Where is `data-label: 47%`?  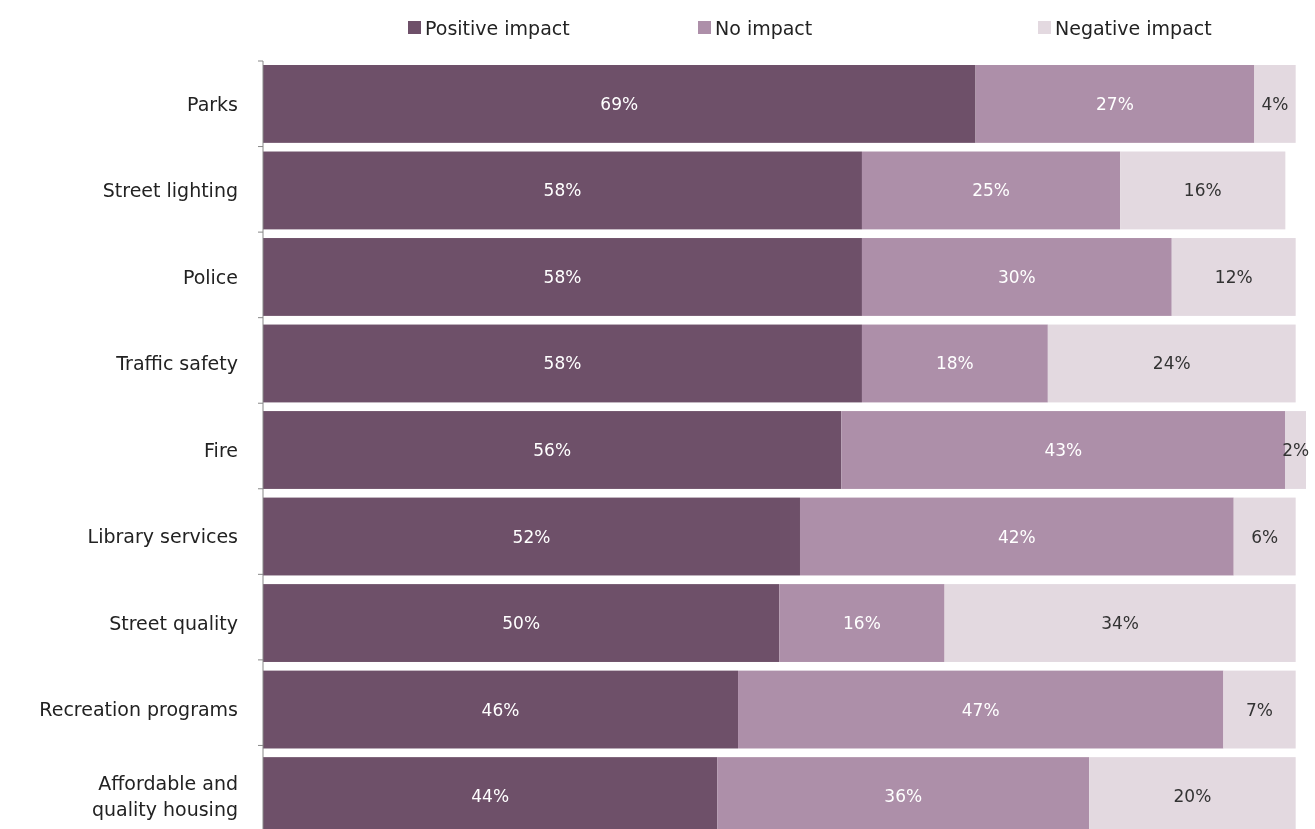
data-label: 47% is located at coordinates (980, 709).